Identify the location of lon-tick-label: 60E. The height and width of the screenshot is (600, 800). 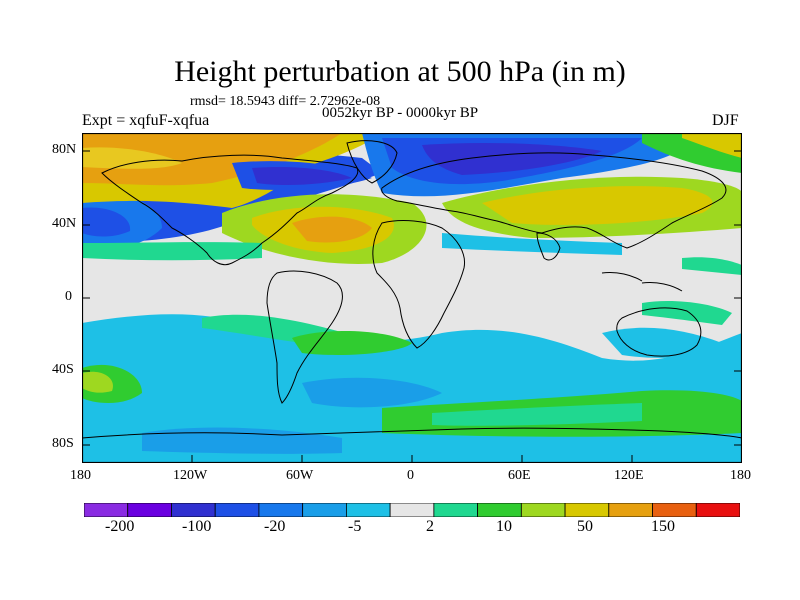
(519, 475).